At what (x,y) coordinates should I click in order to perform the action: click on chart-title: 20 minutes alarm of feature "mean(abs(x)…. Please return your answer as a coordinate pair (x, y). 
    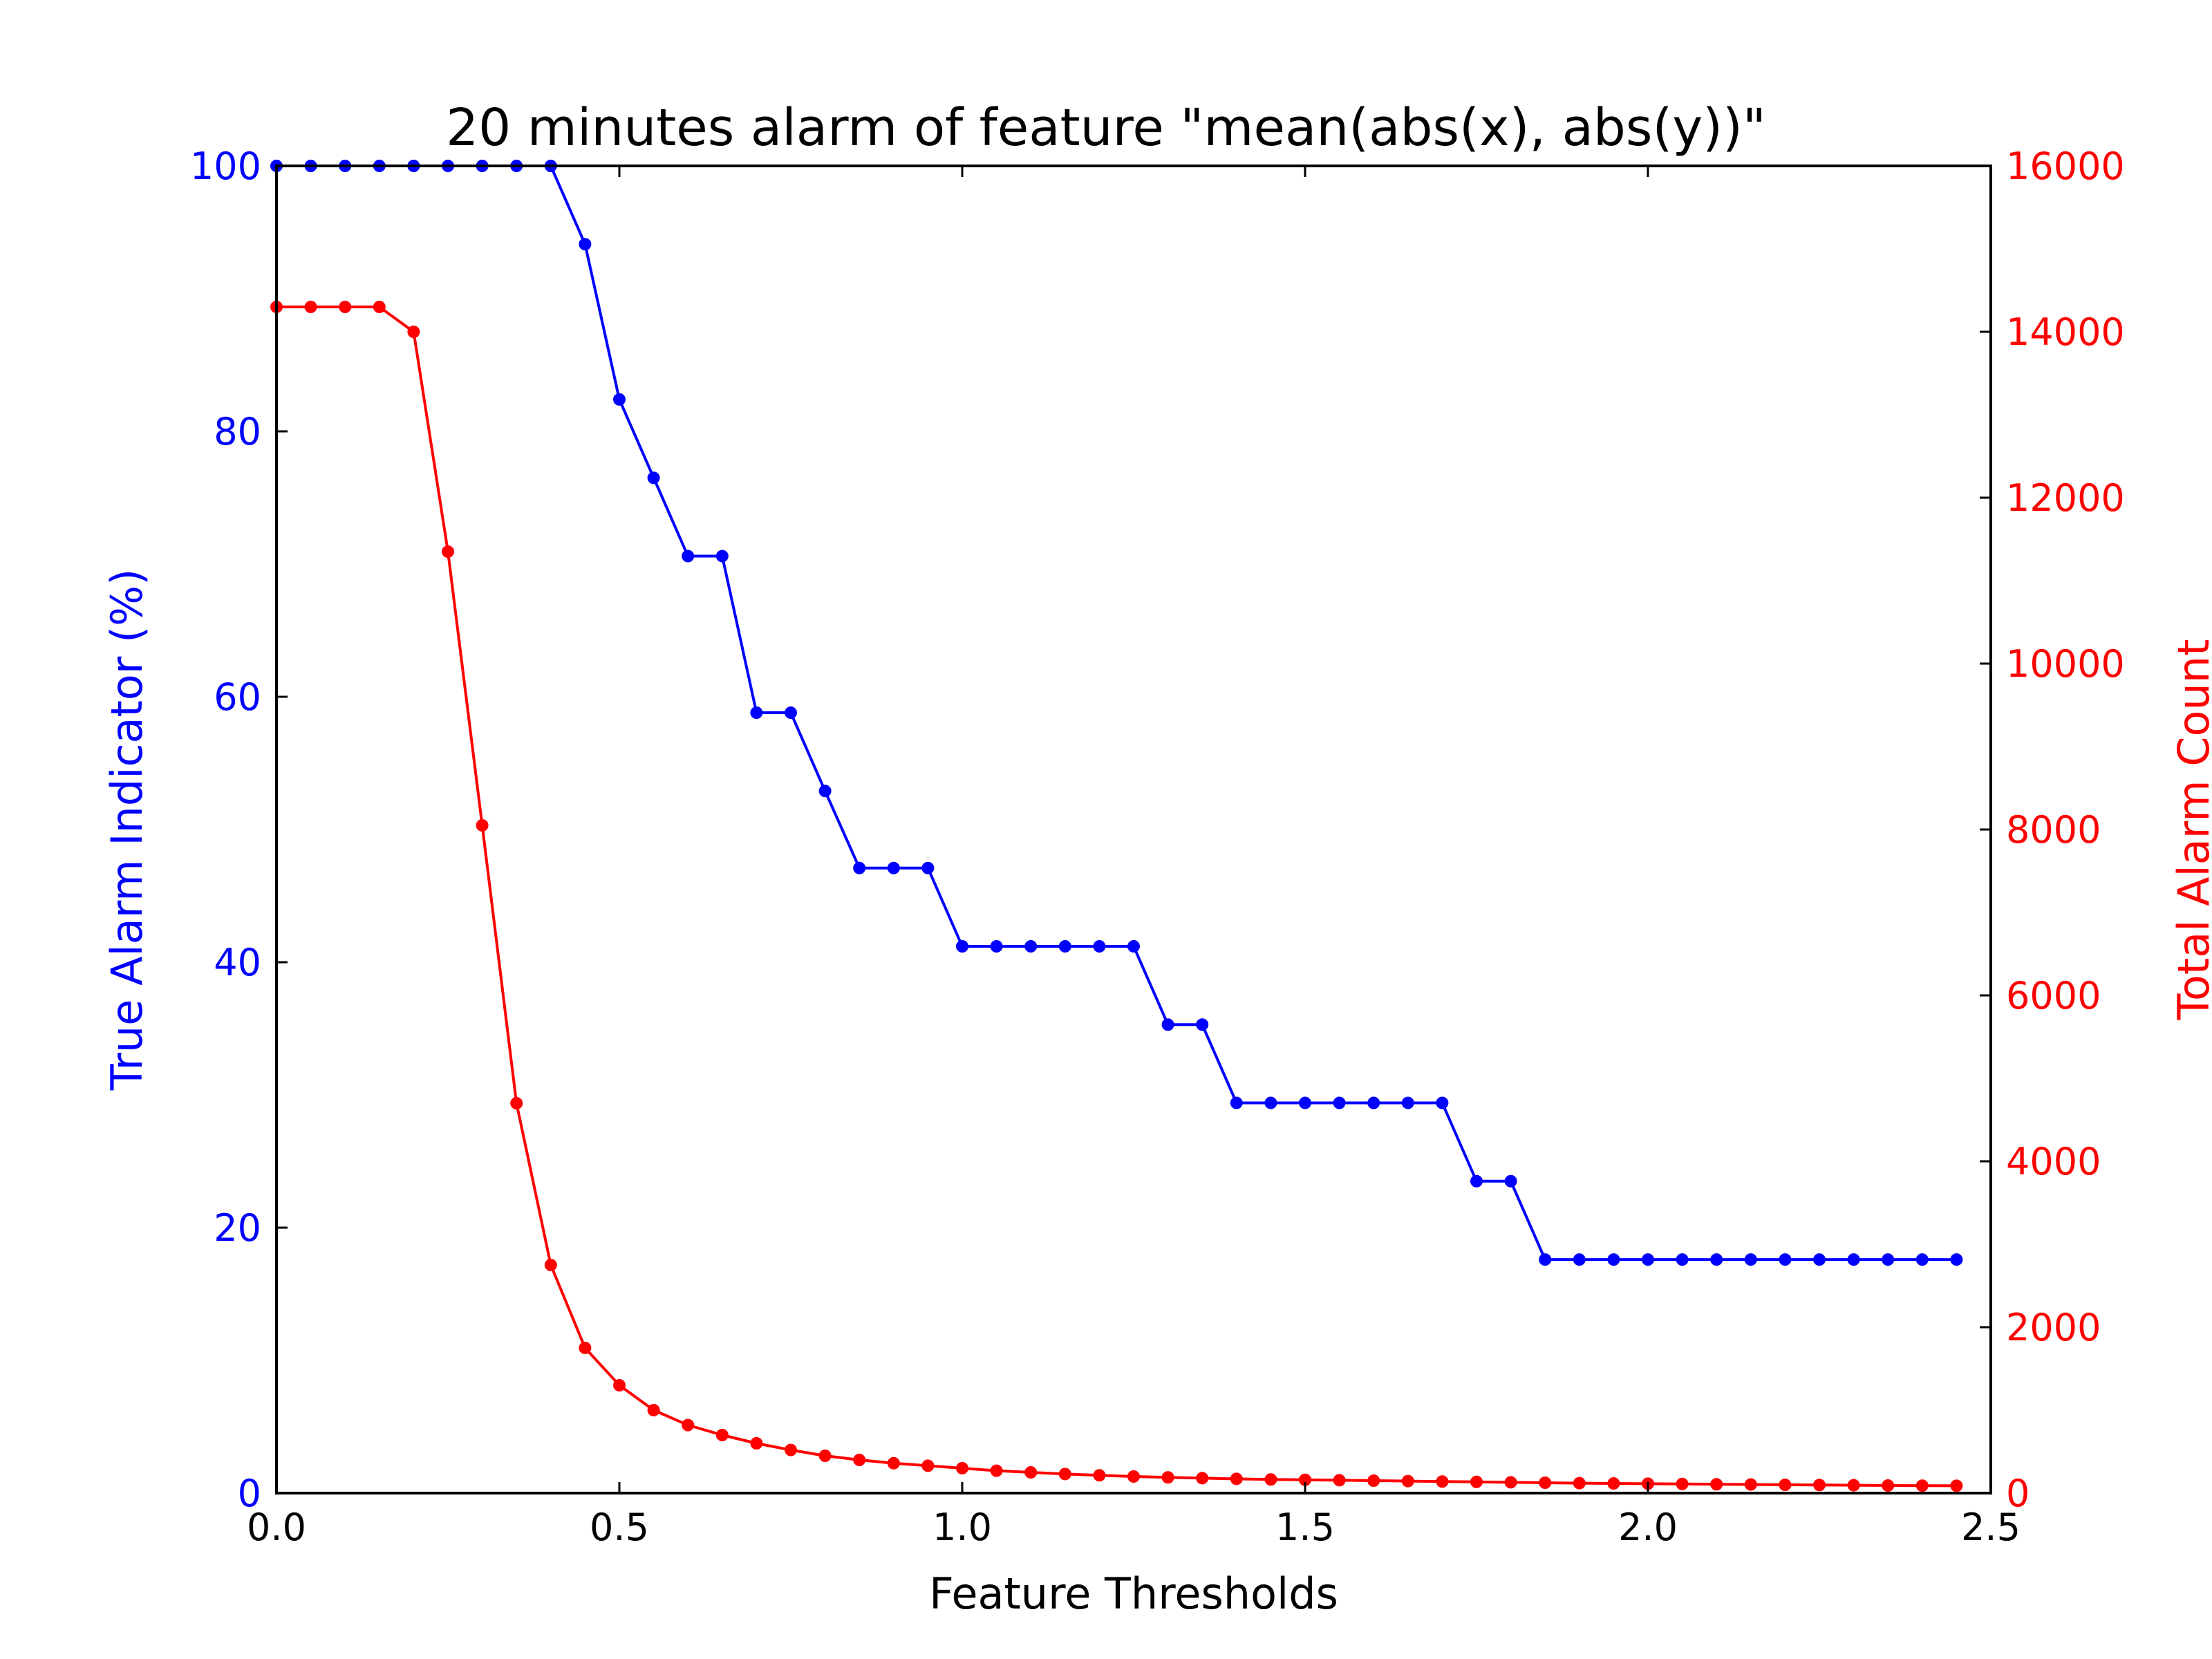
    Looking at the image, I should click on (1106, 128).